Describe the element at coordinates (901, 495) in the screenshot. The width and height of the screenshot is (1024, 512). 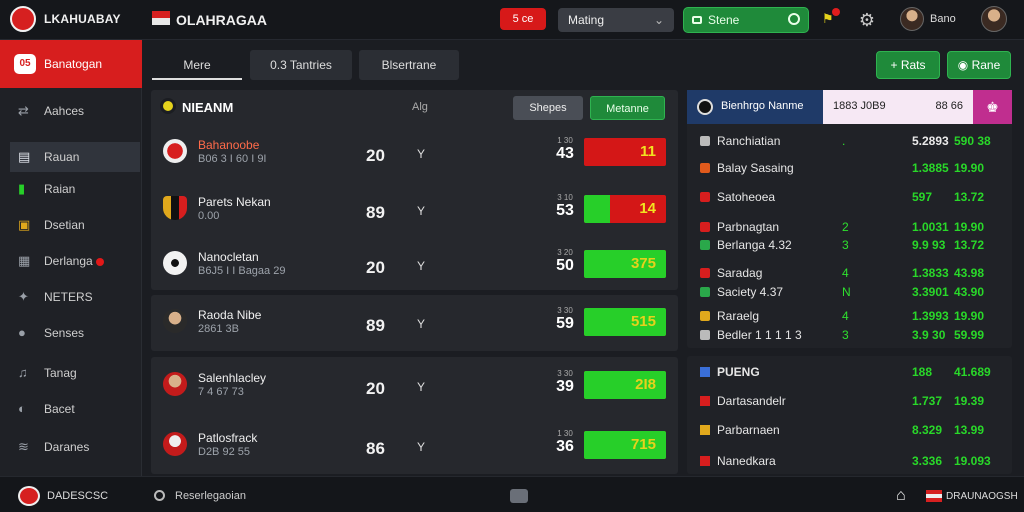
I see `home-icon: ⌂` at that location.